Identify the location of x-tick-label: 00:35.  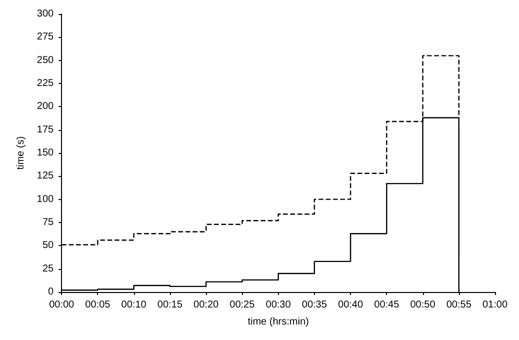
(315, 305).